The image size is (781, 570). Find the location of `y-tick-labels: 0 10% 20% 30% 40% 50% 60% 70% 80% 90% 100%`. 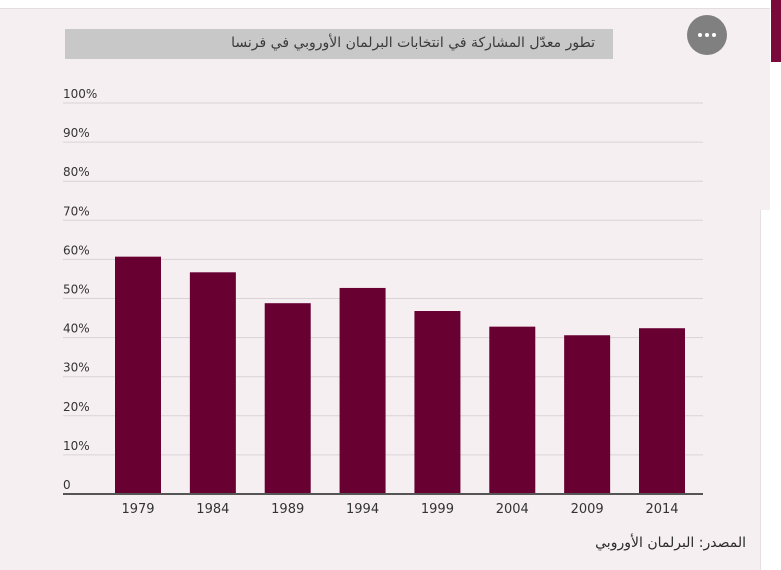

y-tick-labels: 0 10% 20% 30% 40% 50% 60% 70% 80% 90% 100% is located at coordinates (80, 289).